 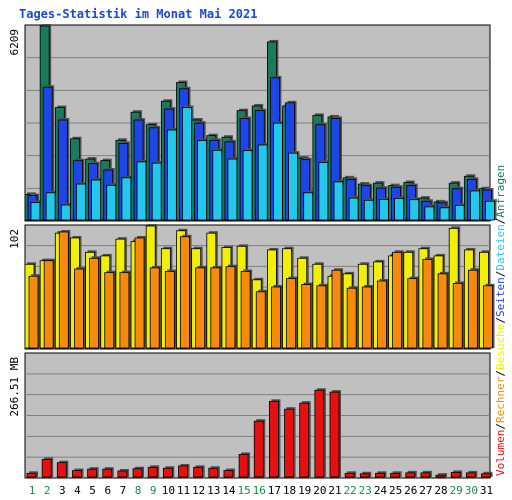 I want to click on x-tick-day-25: 25, so click(x=395, y=490).